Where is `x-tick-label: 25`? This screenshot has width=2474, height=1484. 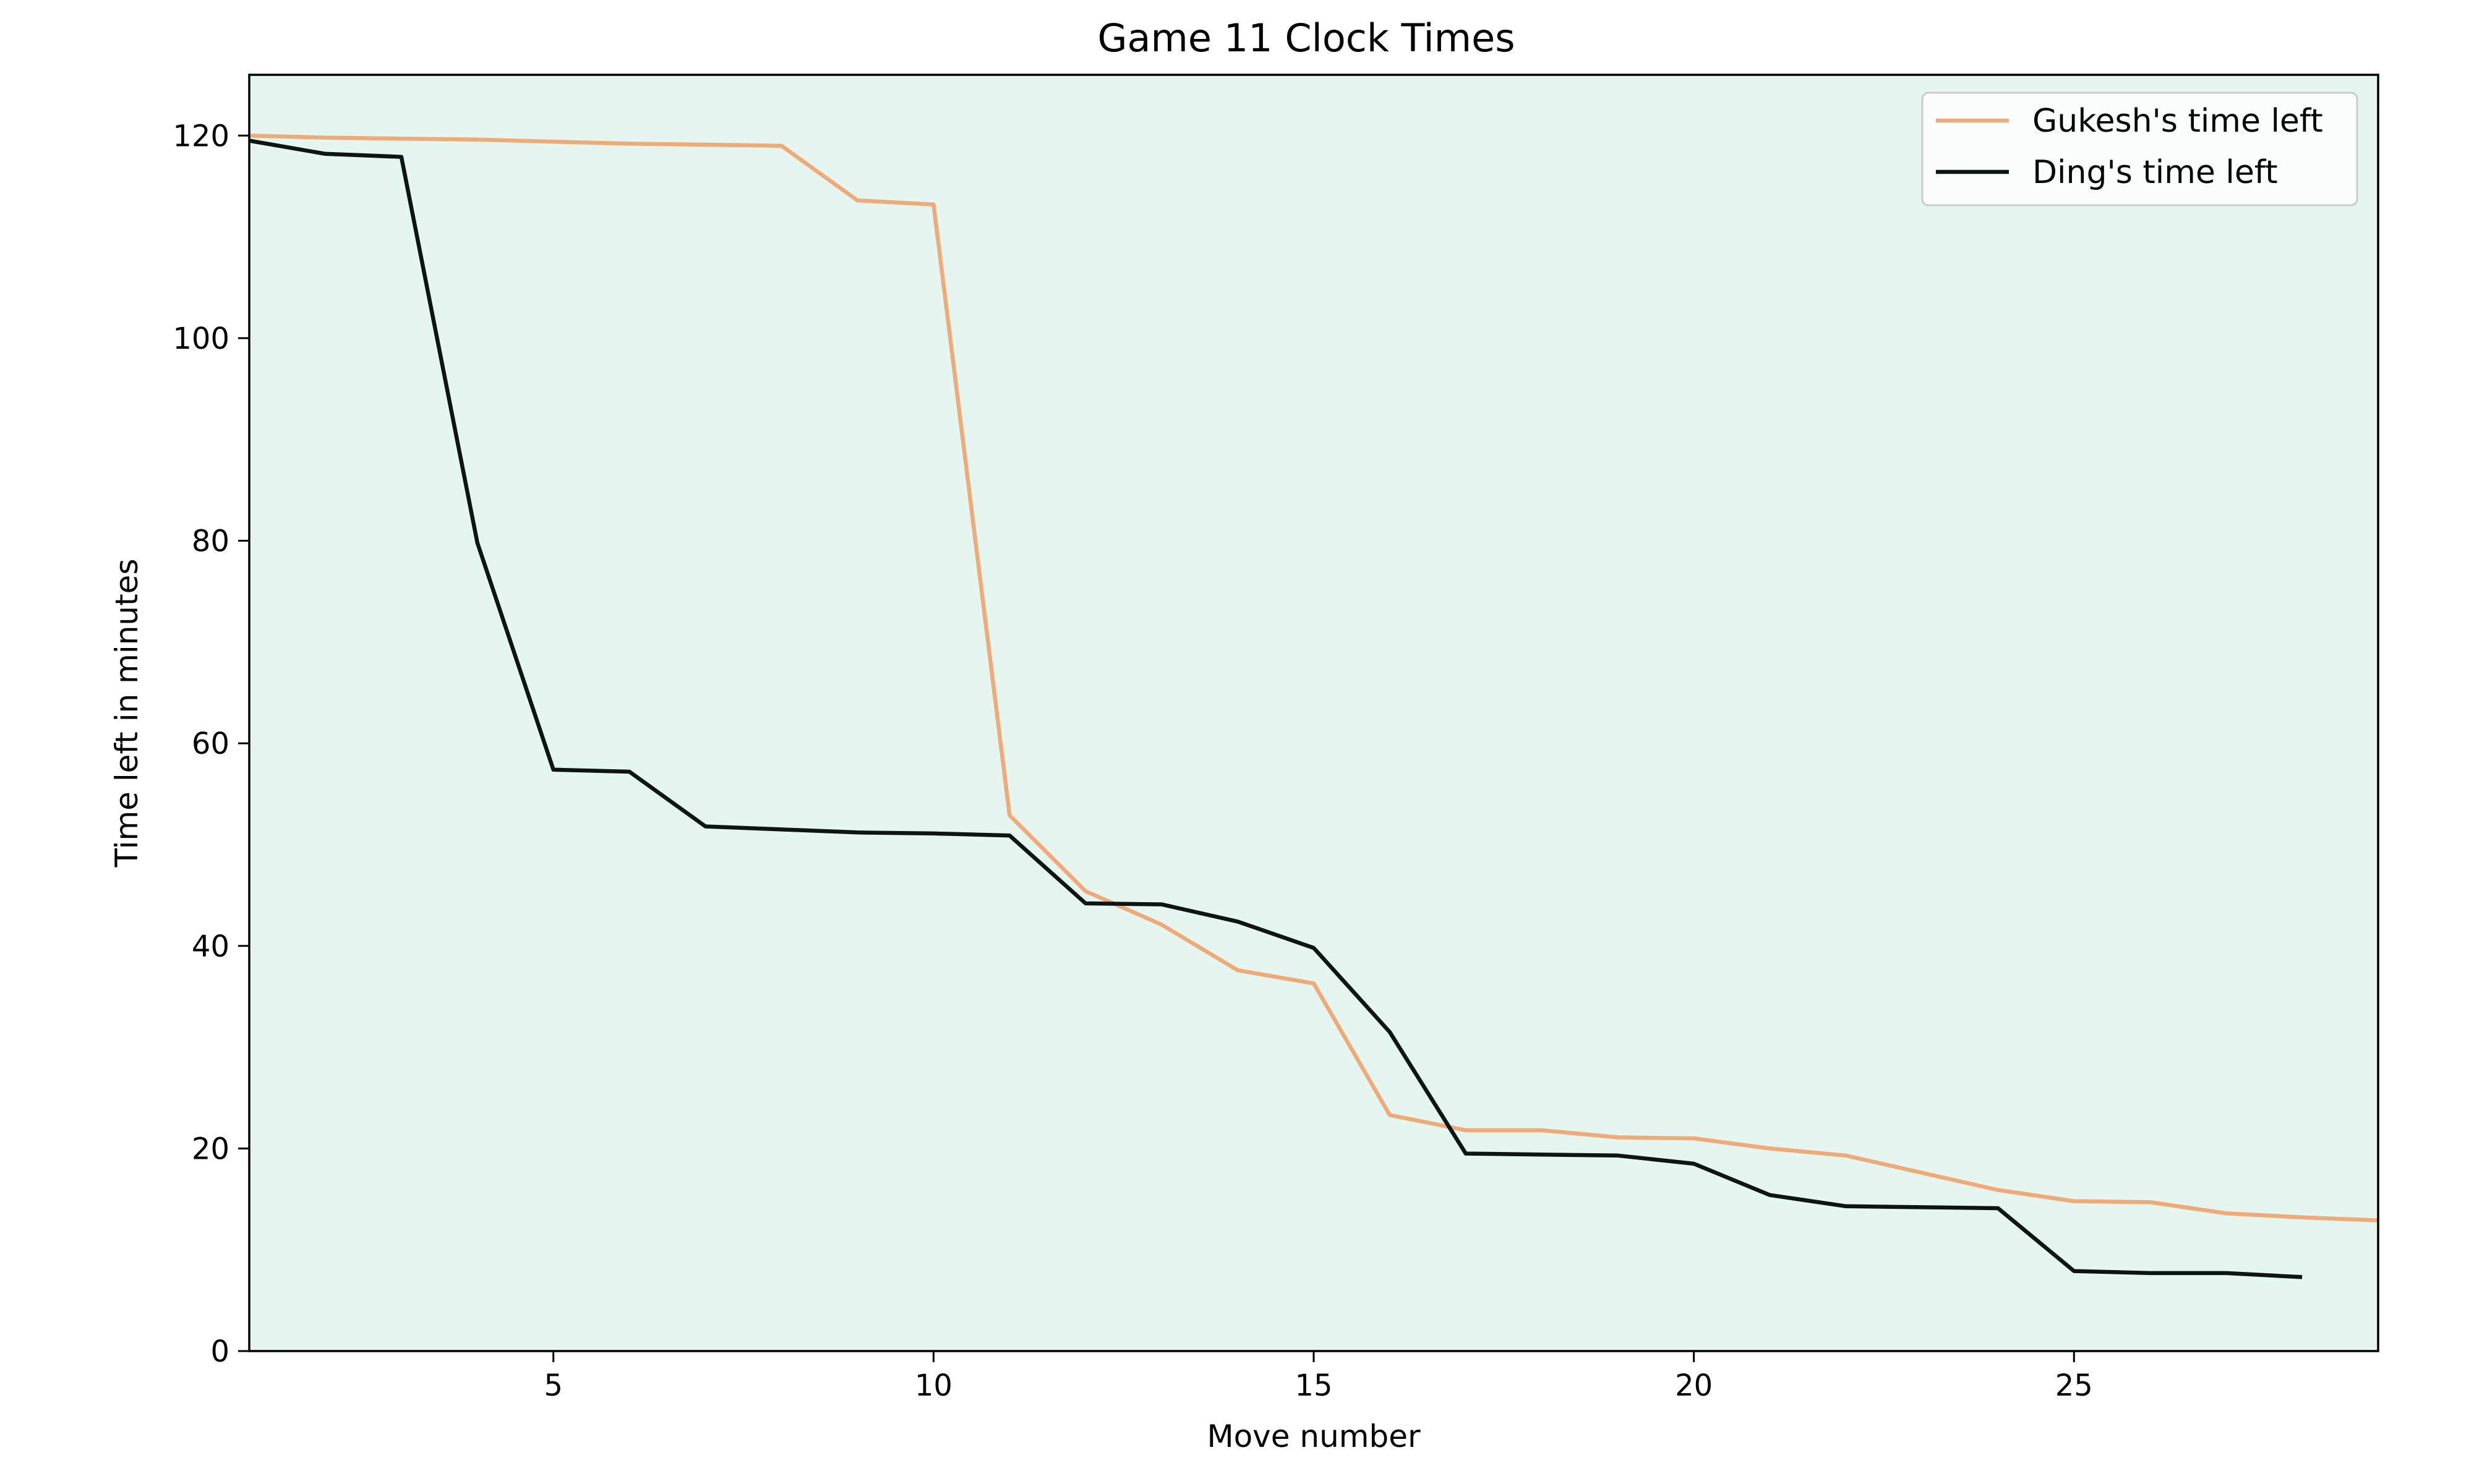
x-tick-label: 25 is located at coordinates (2074, 1385).